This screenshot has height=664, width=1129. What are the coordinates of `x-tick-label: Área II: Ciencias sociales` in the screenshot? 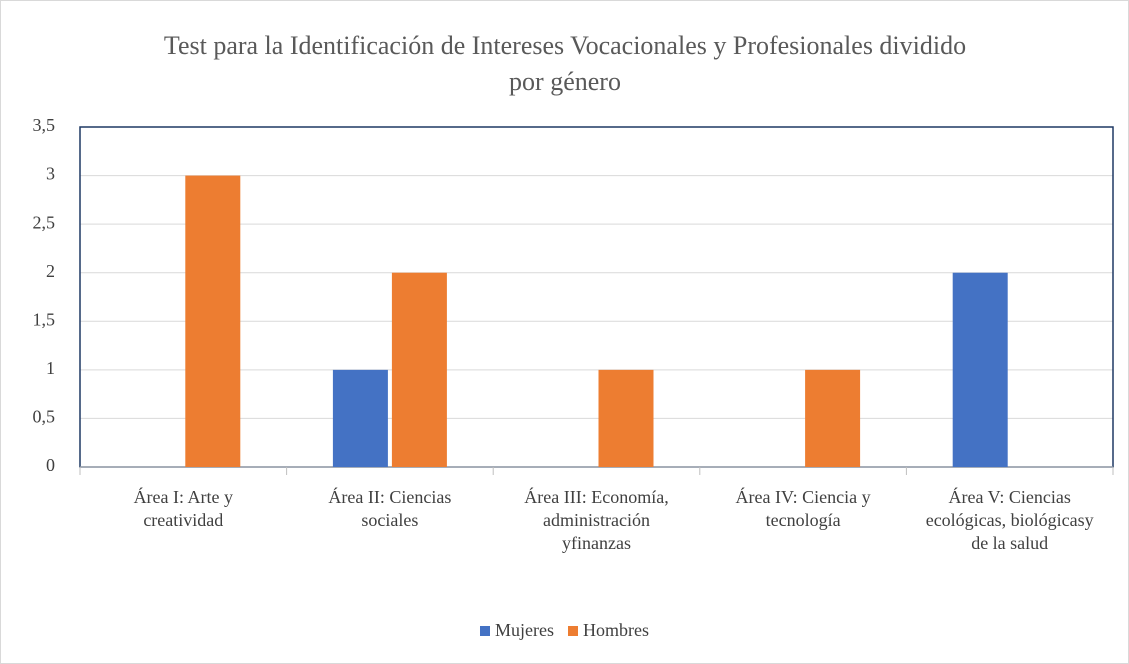 It's located at (390, 508).